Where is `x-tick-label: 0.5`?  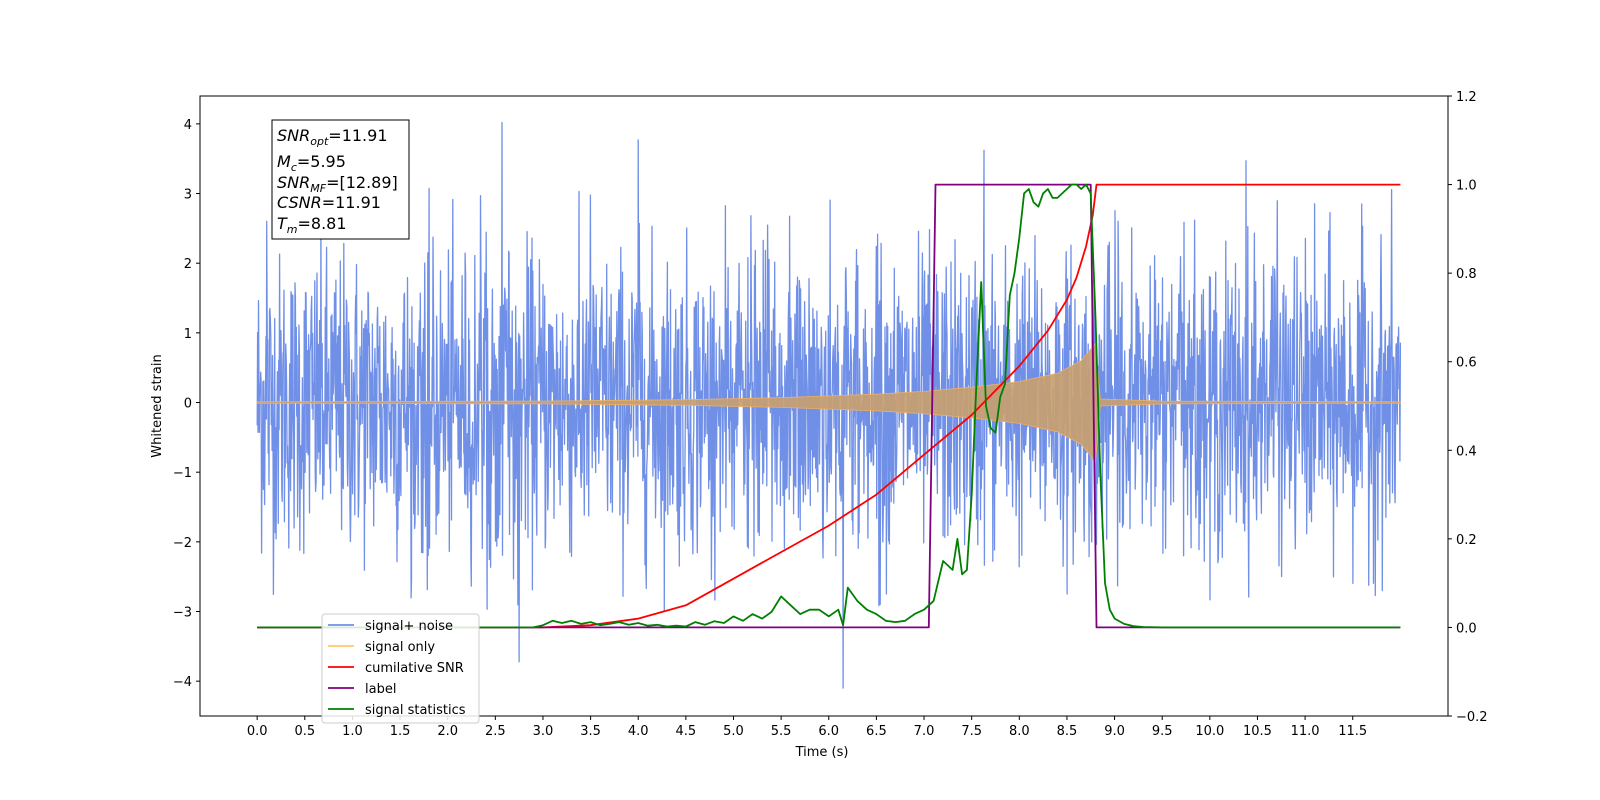 x-tick-label: 0.5 is located at coordinates (304, 731).